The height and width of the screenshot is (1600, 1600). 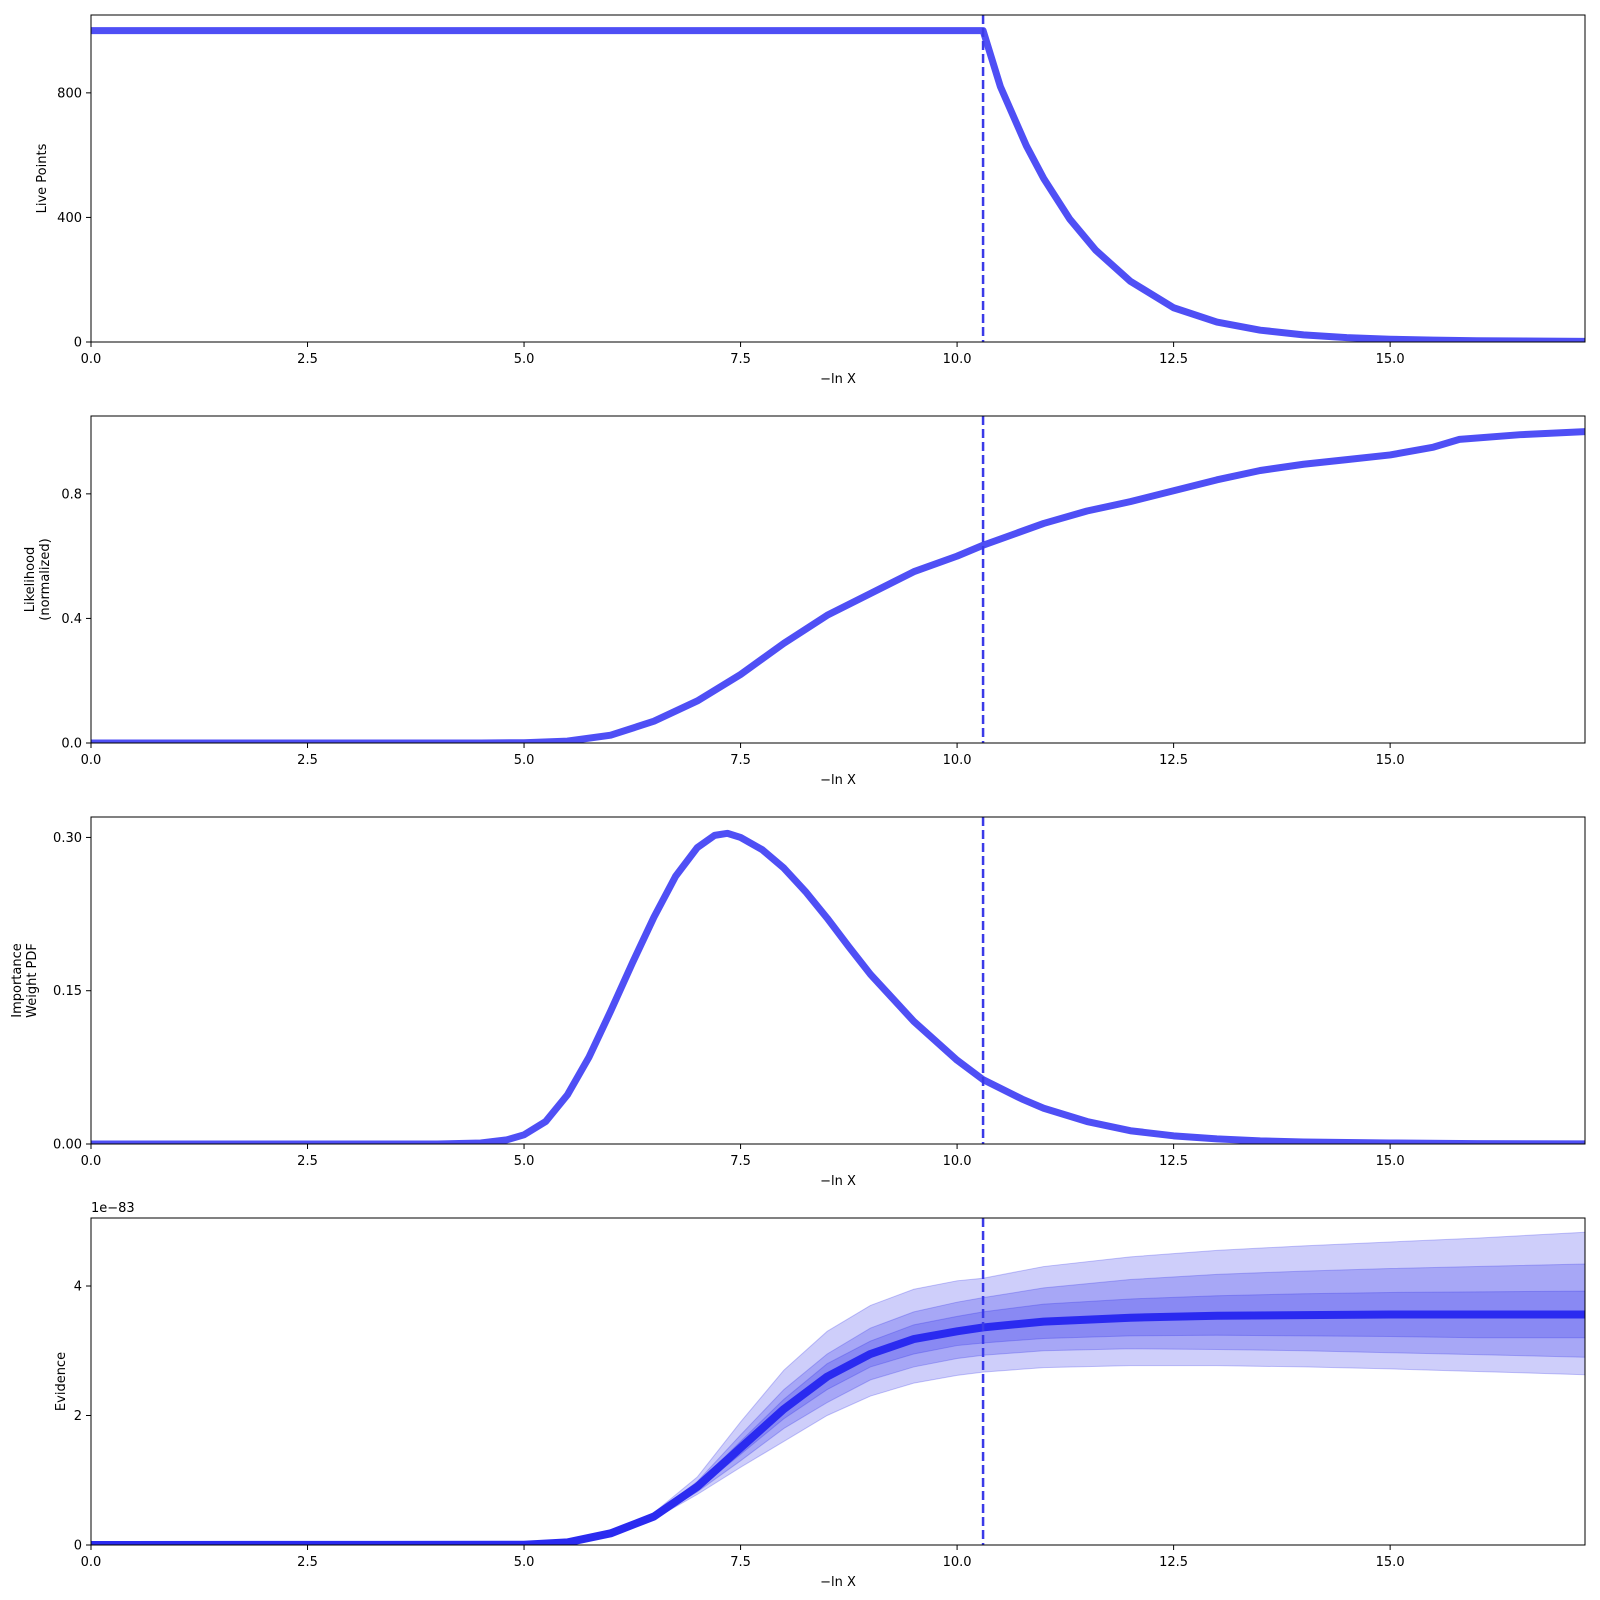 I want to click on likelihood-ytick-label: 0.8, so click(x=71, y=494).